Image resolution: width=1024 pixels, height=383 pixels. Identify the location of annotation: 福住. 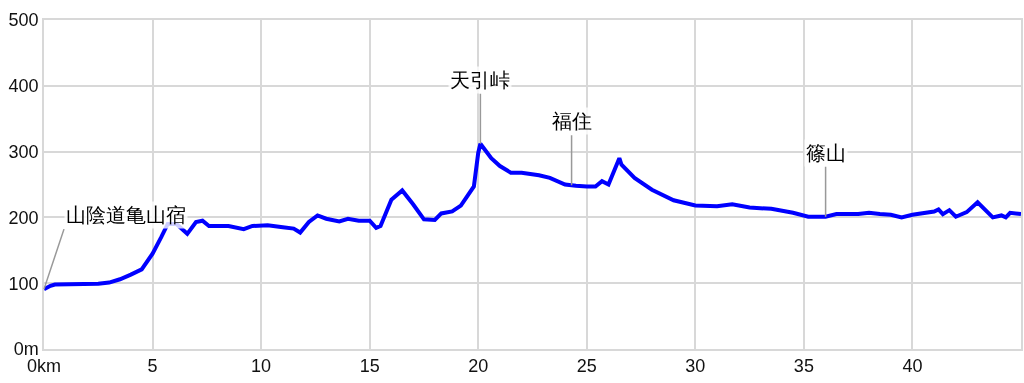
(572, 121).